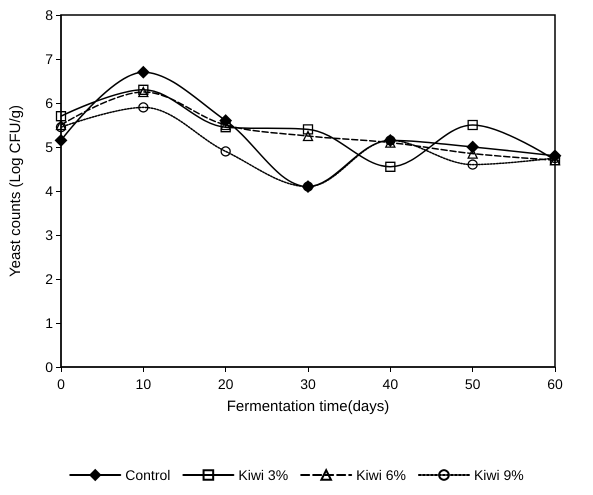 The height and width of the screenshot is (495, 593). What do you see at coordinates (49, 235) in the screenshot?
I see `y-tick-label: 3` at bounding box center [49, 235].